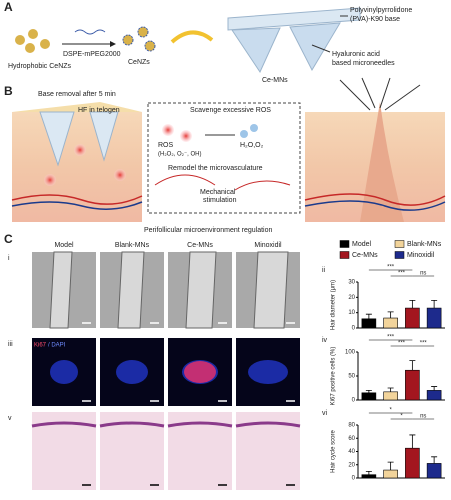 The image size is (451, 500). What do you see at coordinates (375, 19) in the screenshot?
I see `label: (PVA)-K90 base` at bounding box center [375, 19].